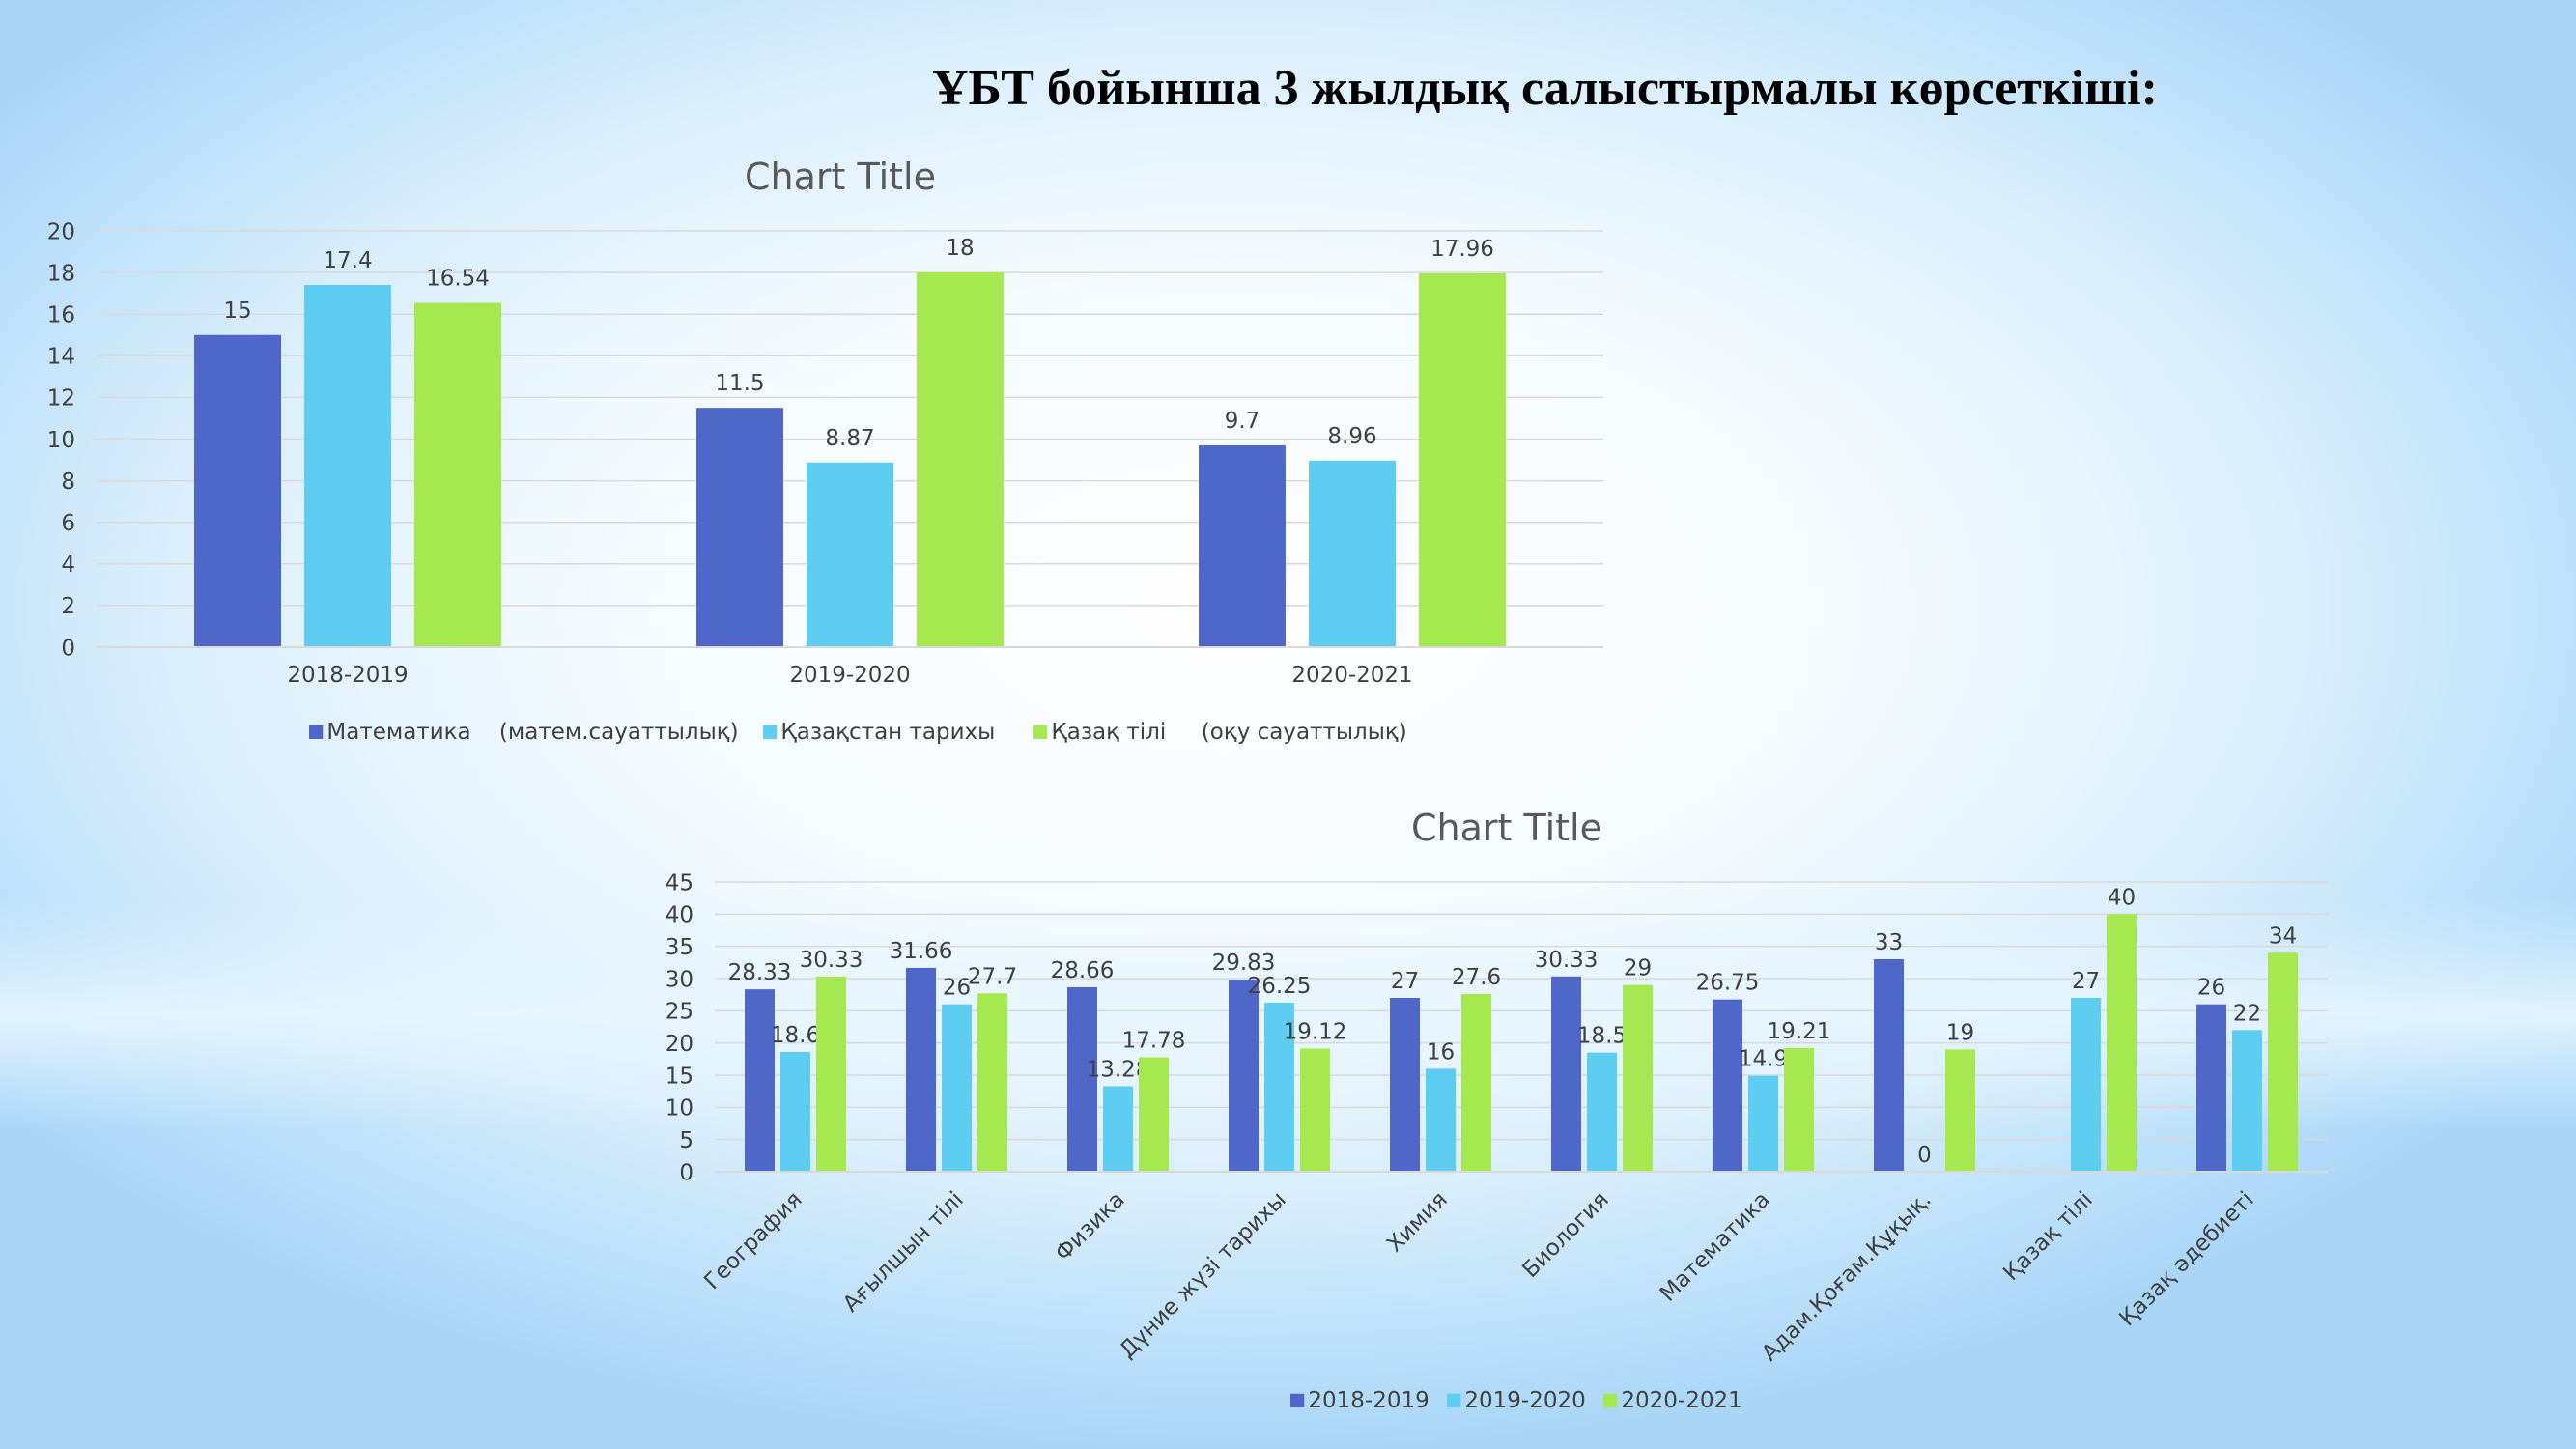 The width and height of the screenshot is (2576, 1449). What do you see at coordinates (957, 988) in the screenshot?
I see `data-label: 26` at bounding box center [957, 988].